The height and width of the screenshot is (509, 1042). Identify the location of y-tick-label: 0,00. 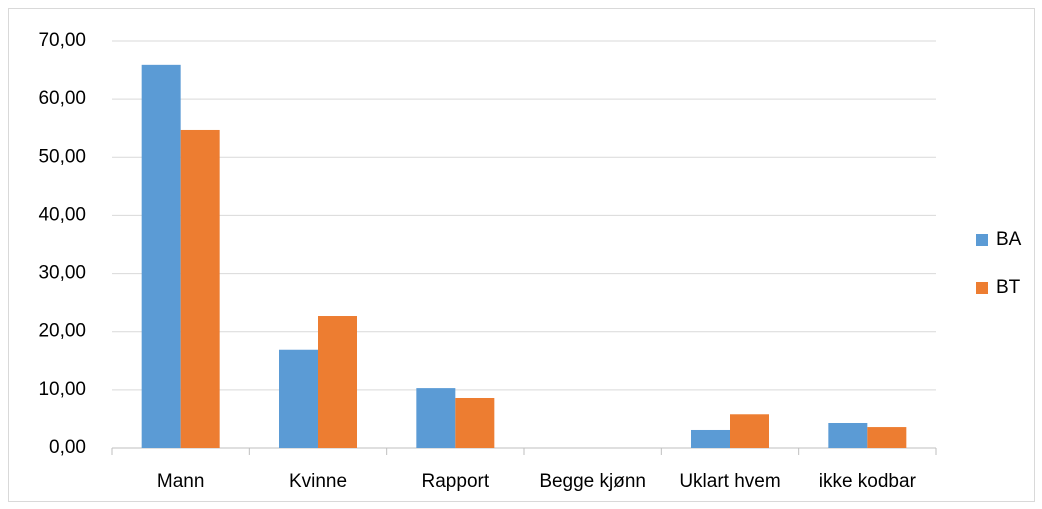
(67, 447).